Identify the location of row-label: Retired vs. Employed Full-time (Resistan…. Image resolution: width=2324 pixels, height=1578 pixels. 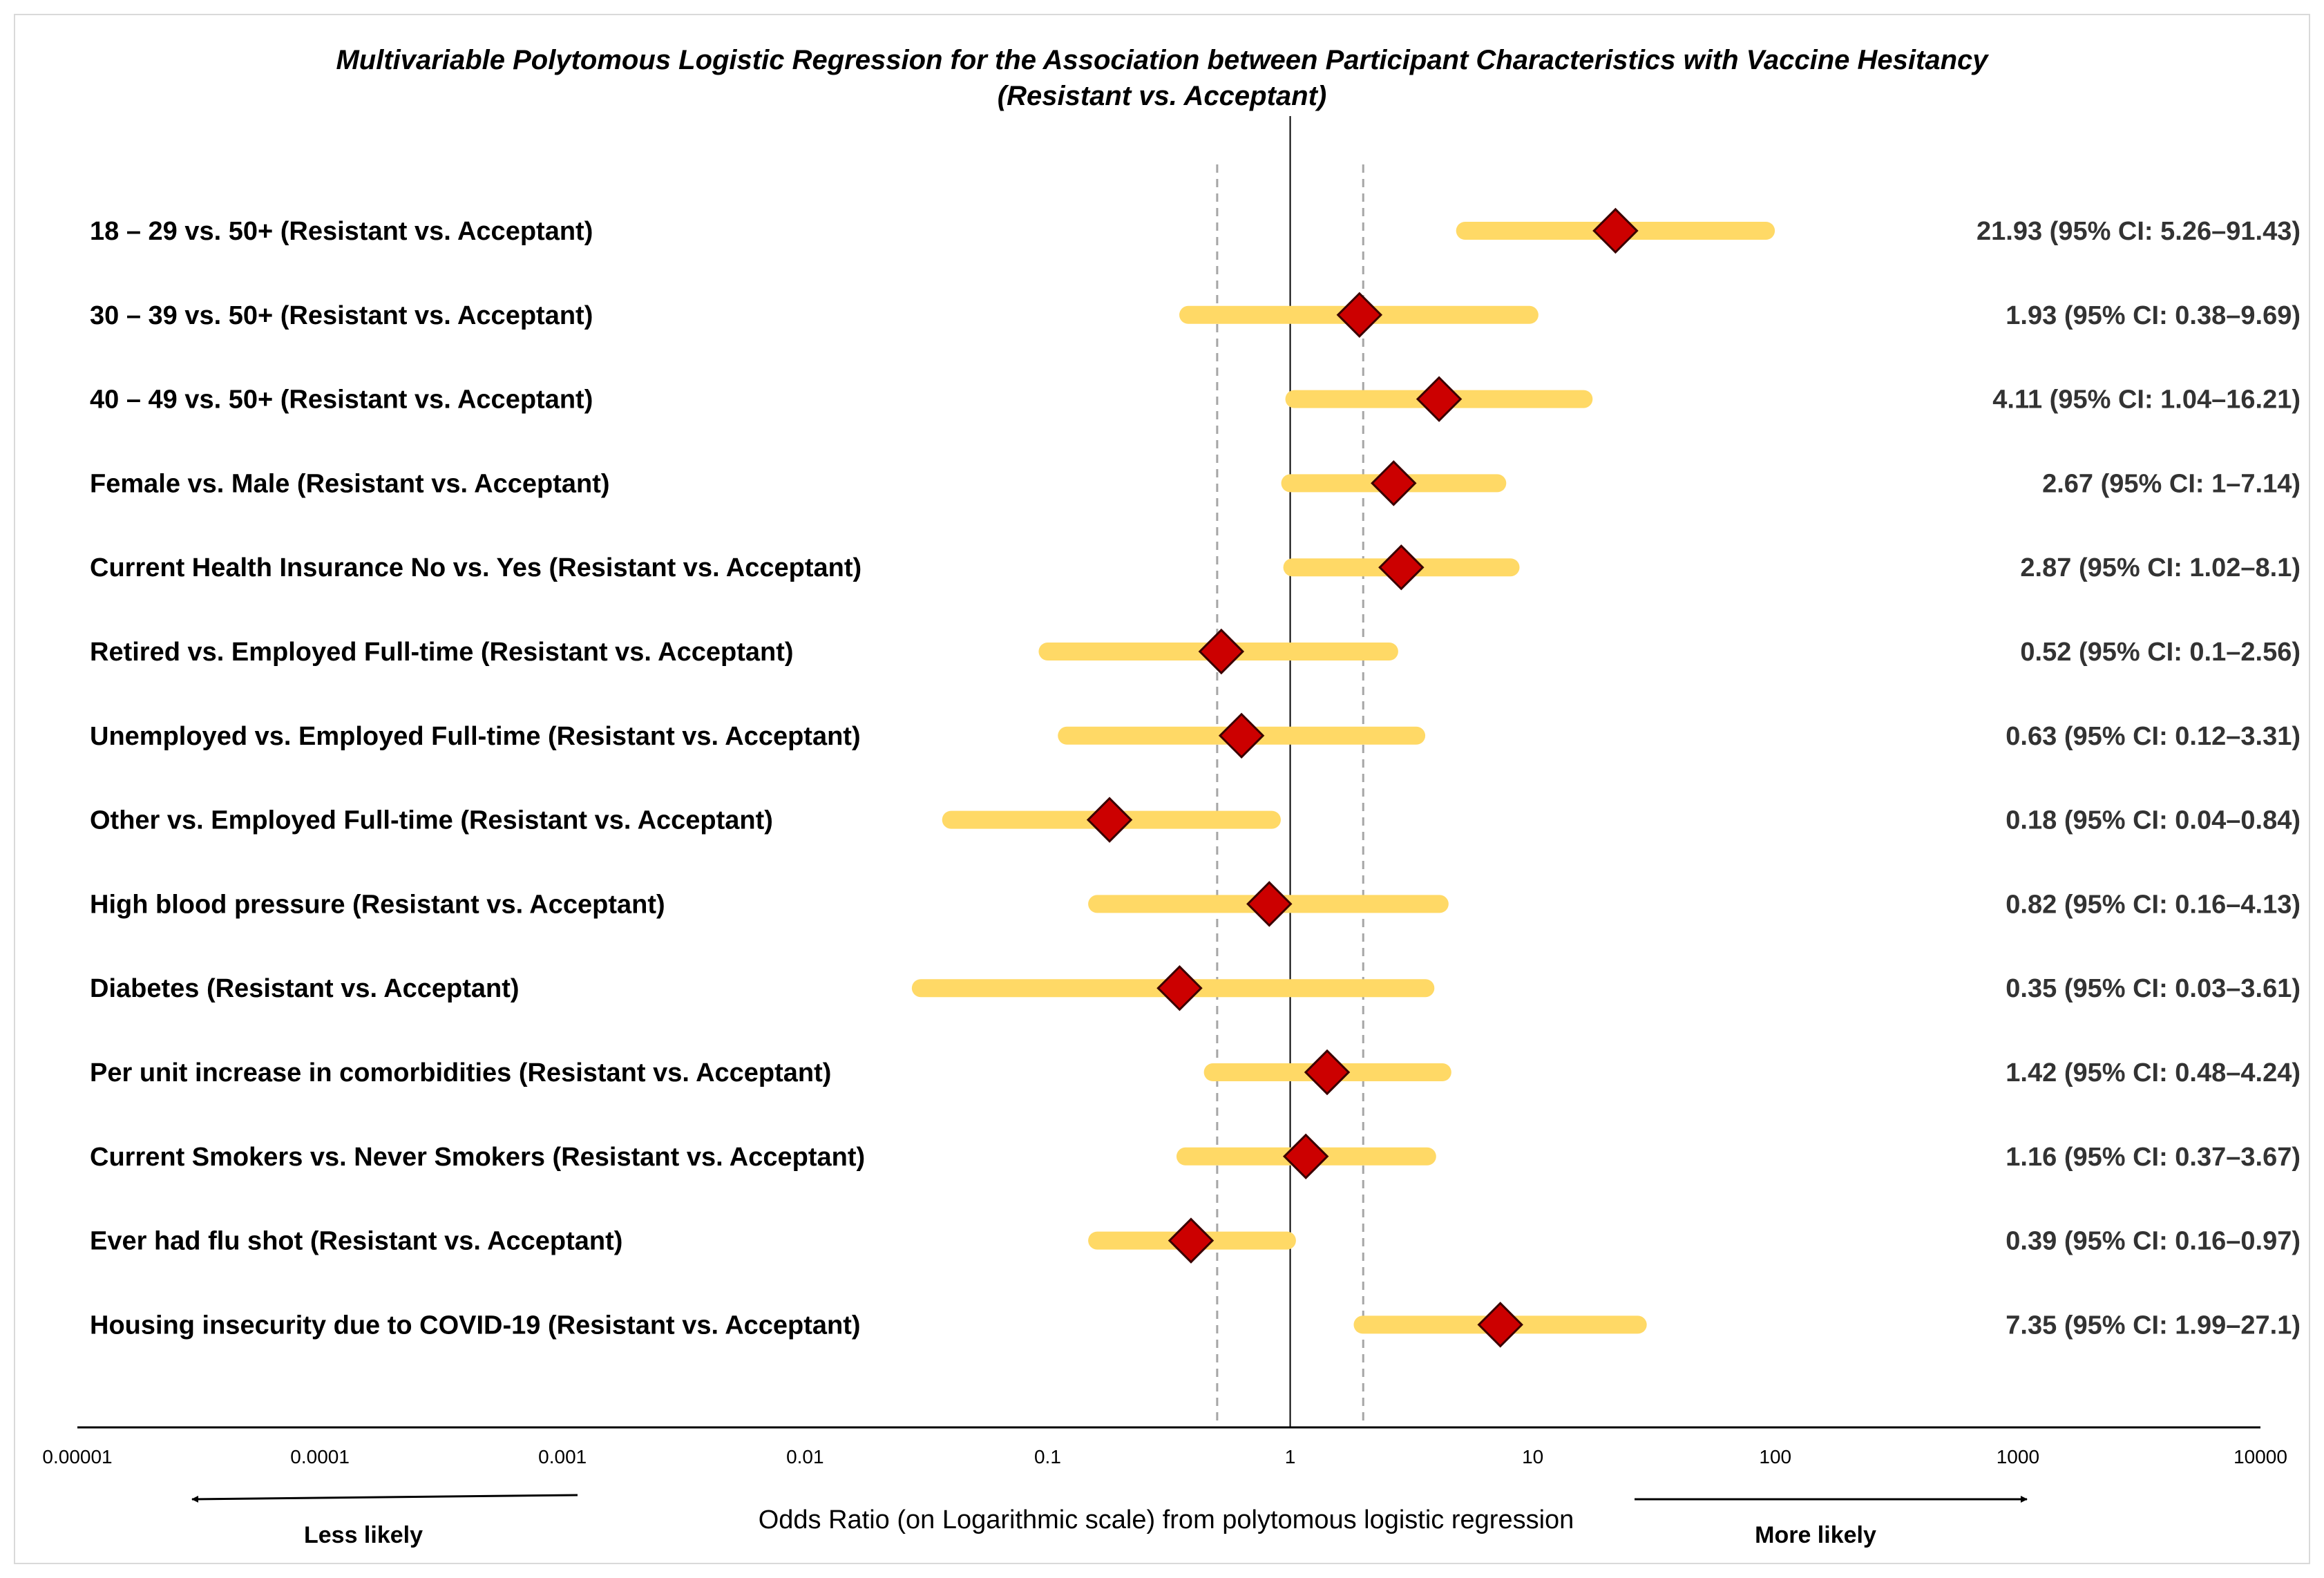
(442, 652).